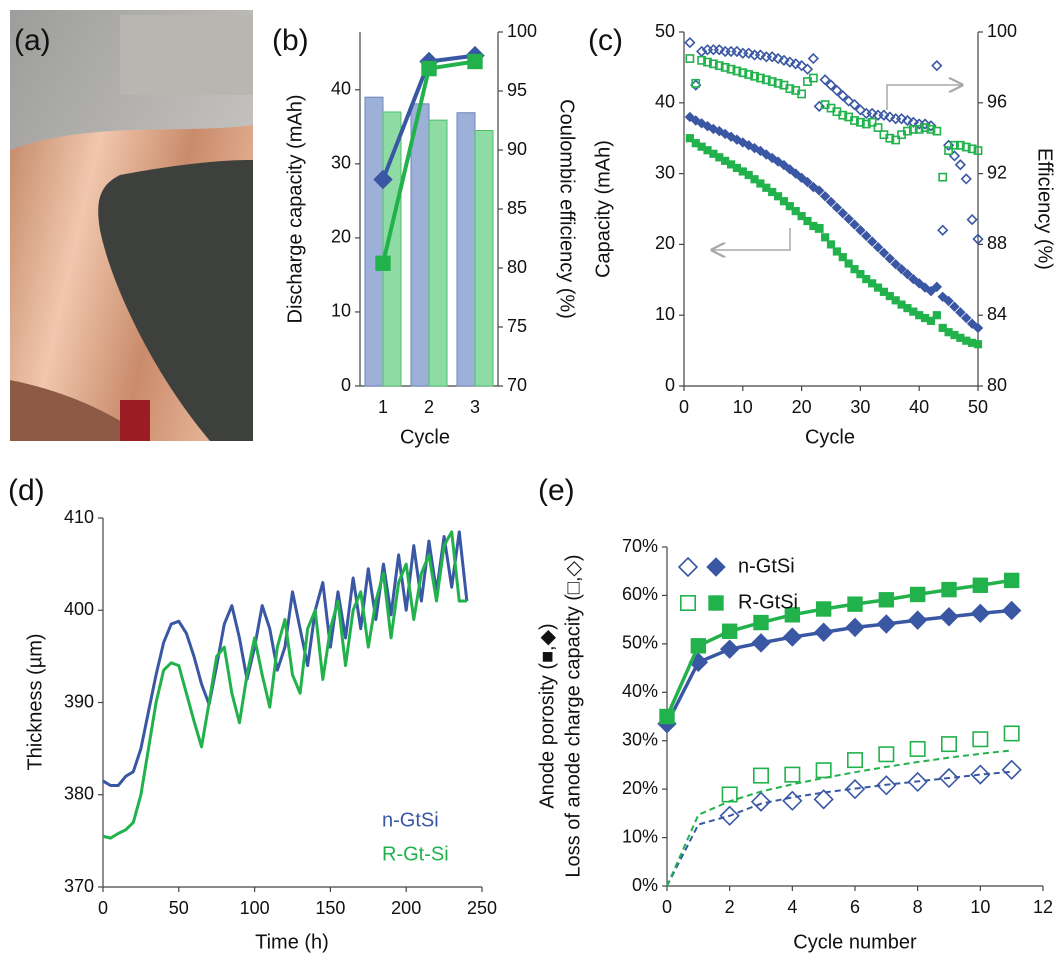  Describe the element at coordinates (103, 908) in the screenshot. I see `x-tick-label: 0` at that location.